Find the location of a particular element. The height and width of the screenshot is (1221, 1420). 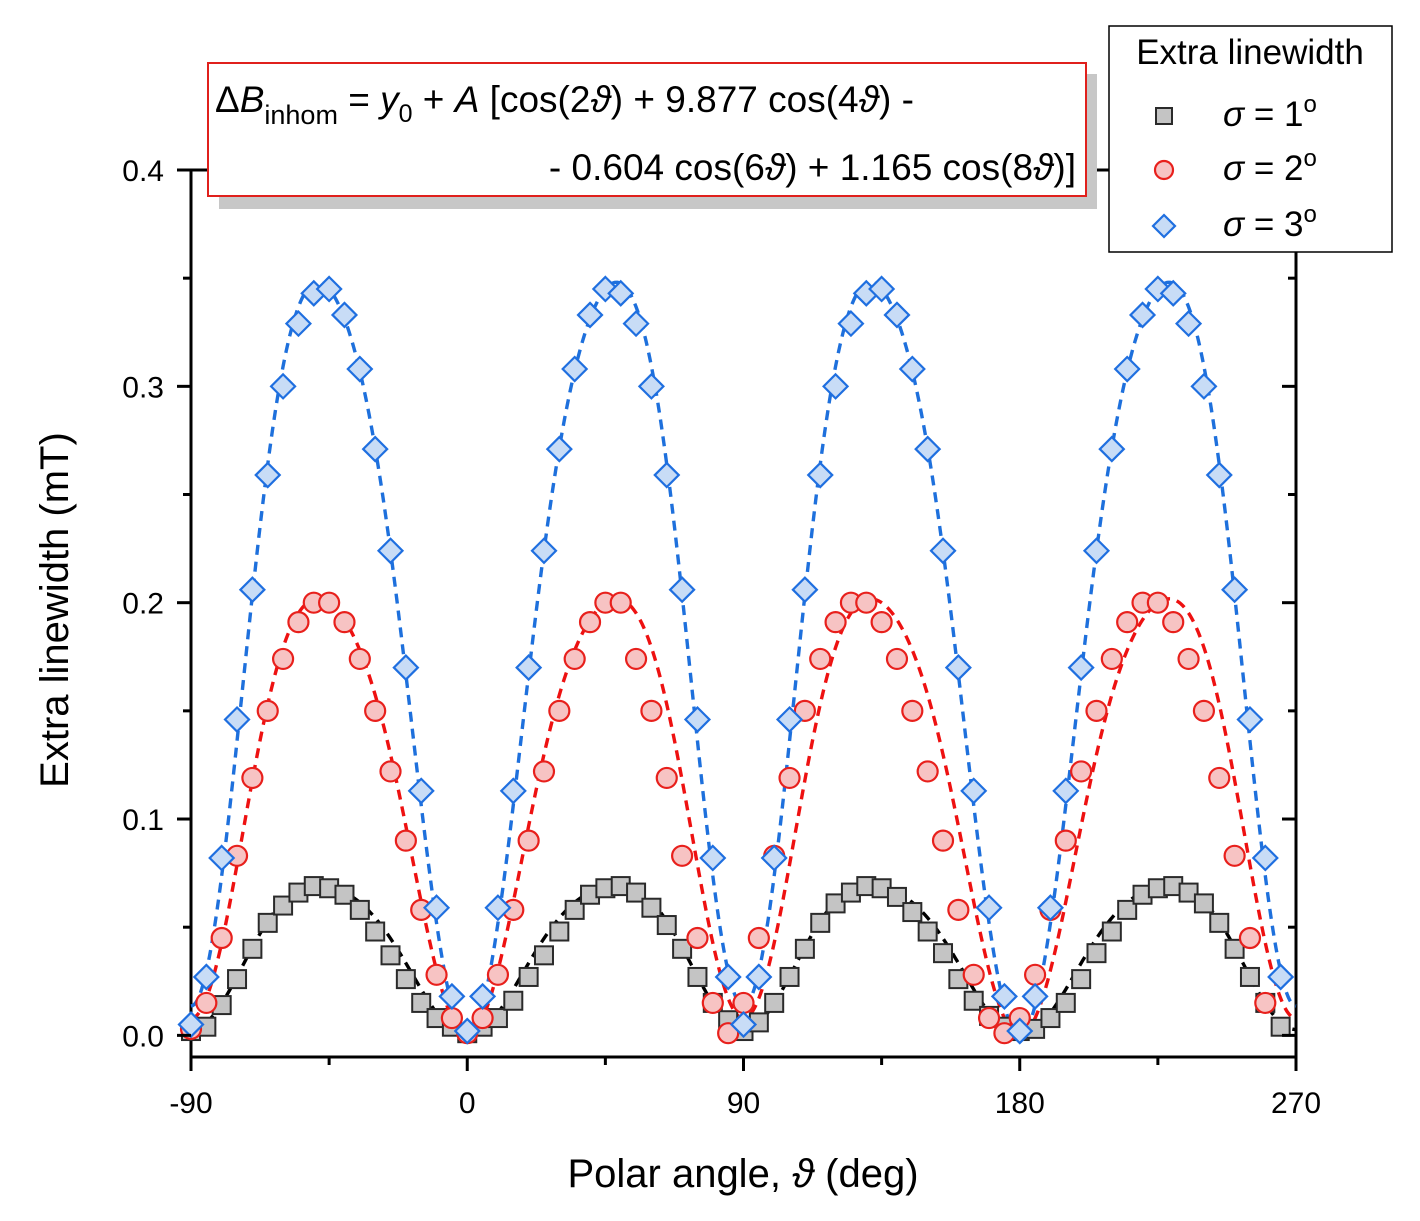

y-tick-label: 0.1 is located at coordinates (143, 820).